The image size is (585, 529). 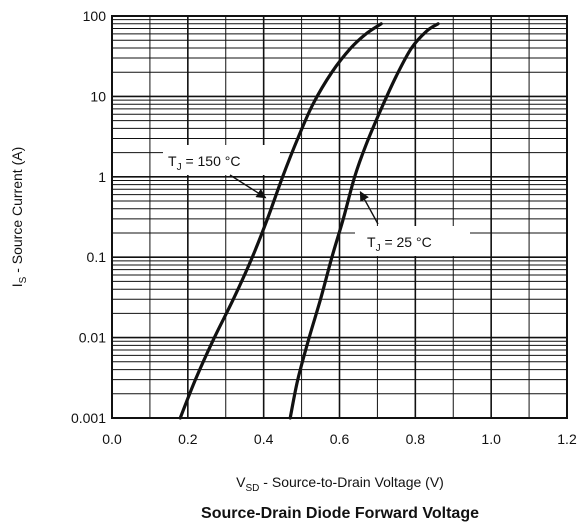 I want to click on series-annotation-1: TJ = 150 °C, so click(x=204, y=163).